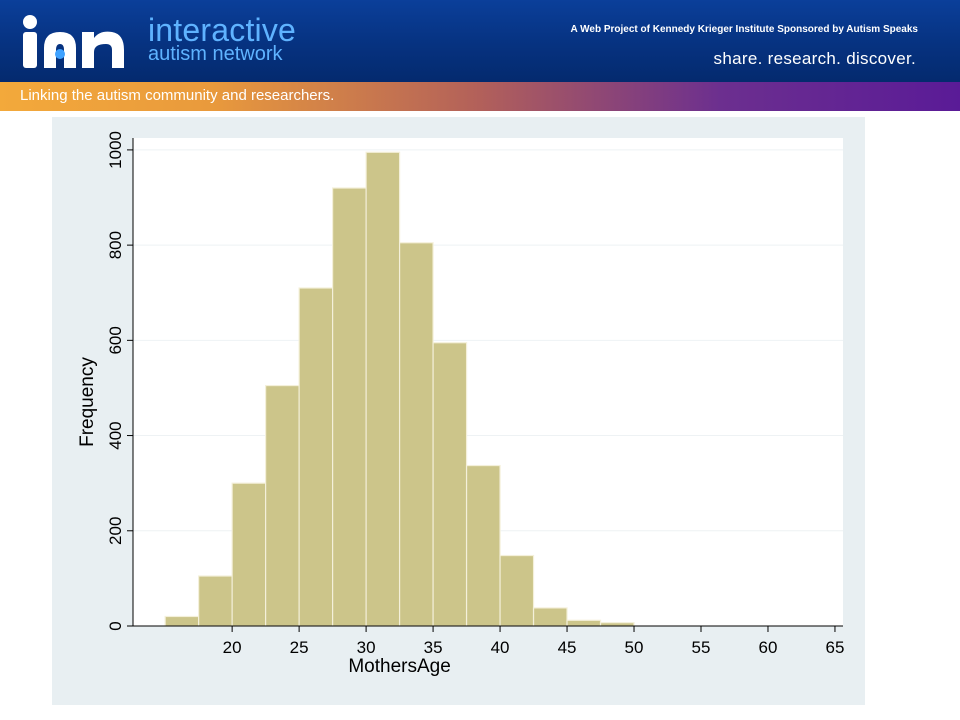 This screenshot has height=720, width=960. I want to click on y-axis-title: Frequency, so click(87, 402).